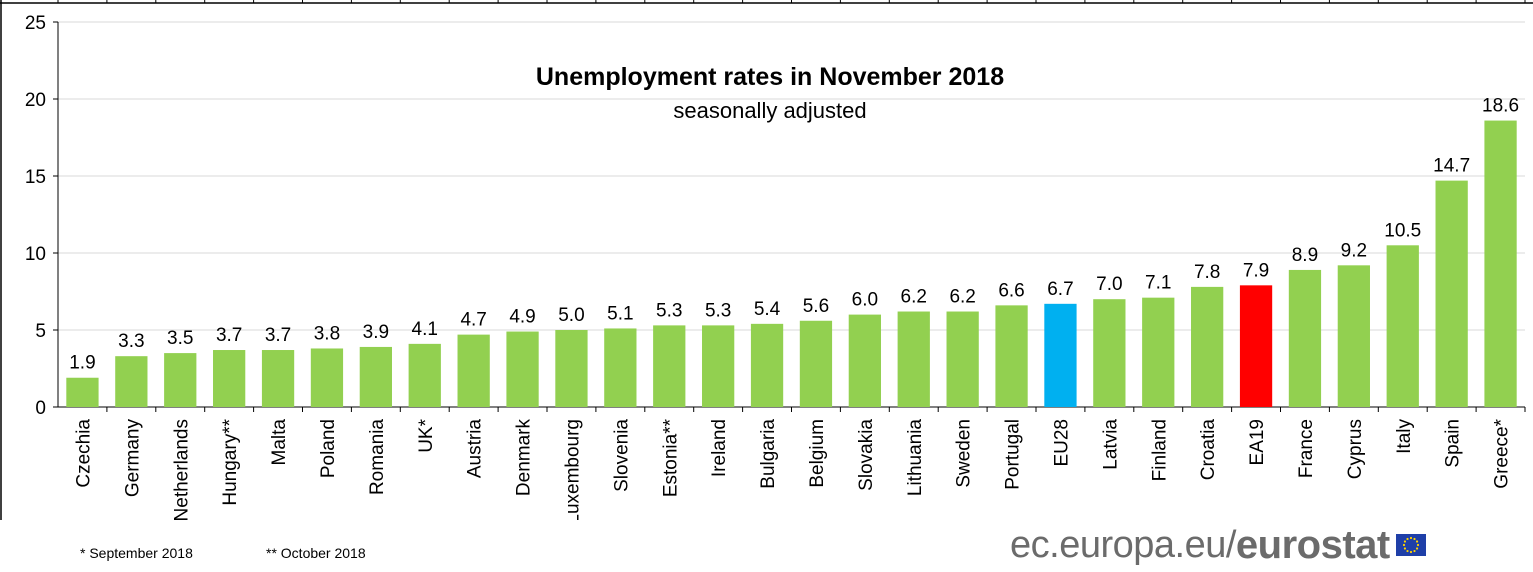 The width and height of the screenshot is (1533, 572). What do you see at coordinates (620, 313) in the screenshot?
I see `value-label: 5.1` at bounding box center [620, 313].